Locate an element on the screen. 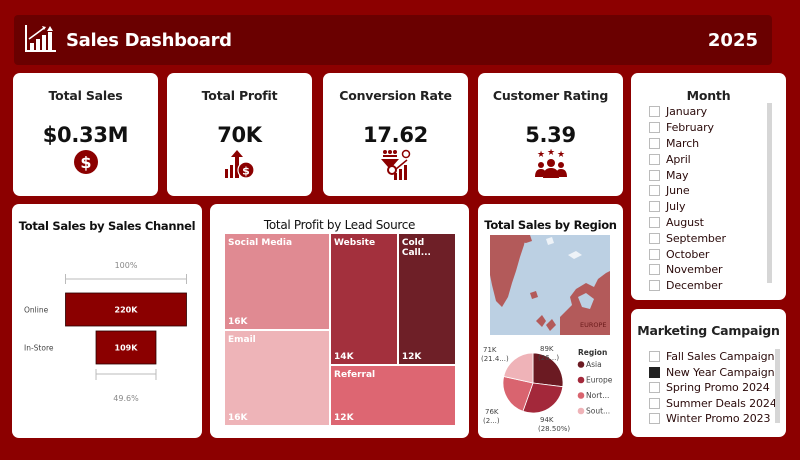 Image resolution: width=800 pixels, height=460 pixels. treemap-cell-value: 16K is located at coordinates (238, 418).